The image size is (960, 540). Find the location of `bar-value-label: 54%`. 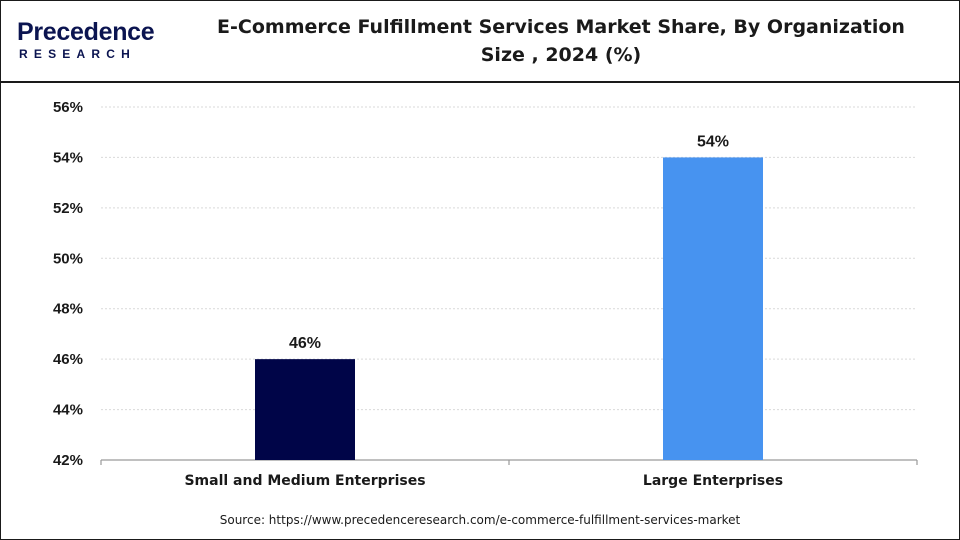

bar-value-label: 54% is located at coordinates (713, 141).